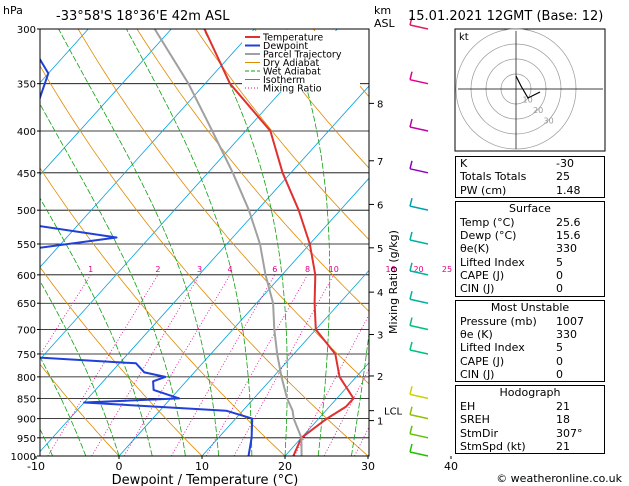  Describe the element at coordinates (520, 236) in the screenshot. I see `surface-row: Dewp (°C) 15.6` at that location.